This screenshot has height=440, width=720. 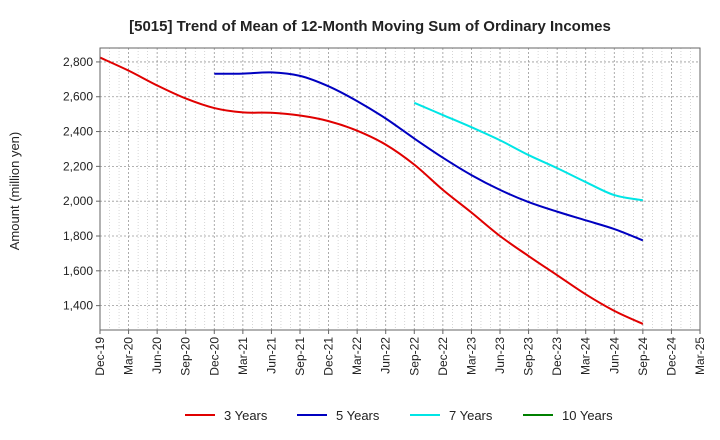 What do you see at coordinates (471, 356) in the screenshot?
I see `x-tick-label: Mar-23` at bounding box center [471, 356].